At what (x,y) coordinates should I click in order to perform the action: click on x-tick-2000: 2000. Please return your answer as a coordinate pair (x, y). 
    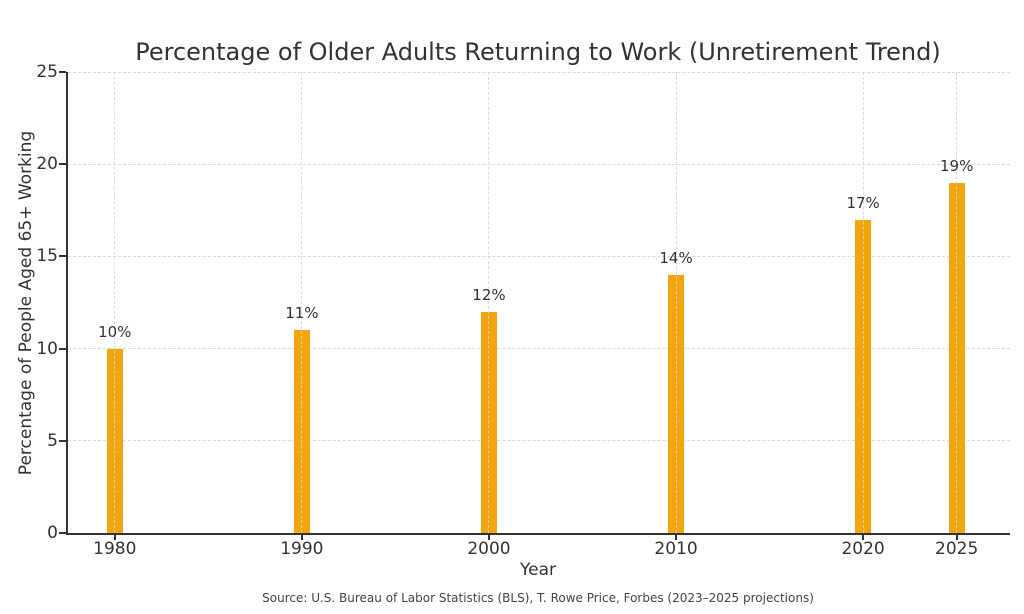
    Looking at the image, I should click on (489, 549).